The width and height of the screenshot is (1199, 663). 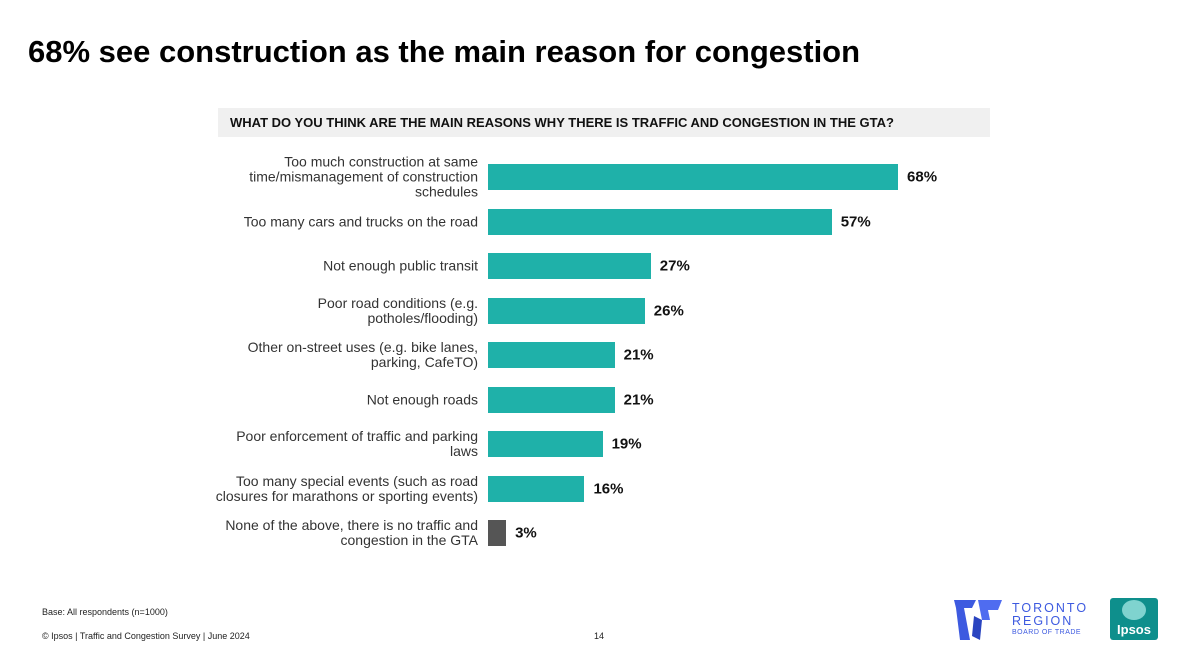 What do you see at coordinates (978, 620) in the screenshot?
I see `trbot-icon` at bounding box center [978, 620].